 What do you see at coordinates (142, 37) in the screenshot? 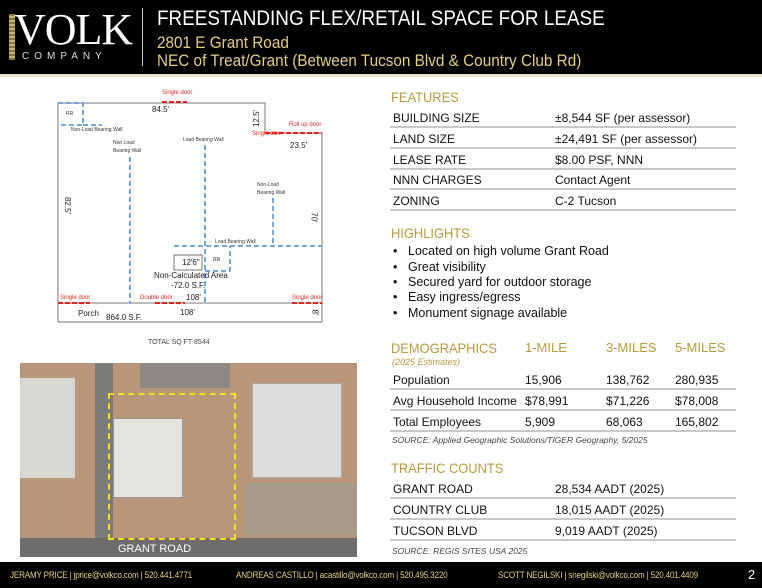
I see `header-divider` at bounding box center [142, 37].